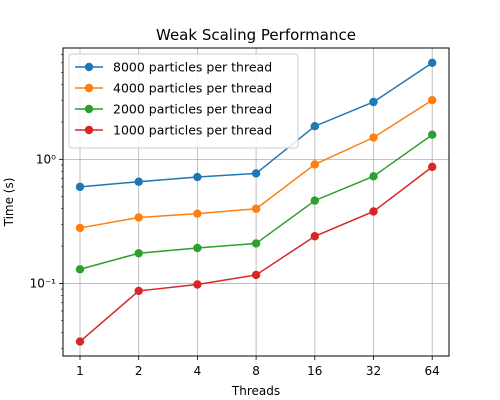  What do you see at coordinates (192, 130) in the screenshot?
I see `legend-label: 1000 particles per thread` at bounding box center [192, 130].